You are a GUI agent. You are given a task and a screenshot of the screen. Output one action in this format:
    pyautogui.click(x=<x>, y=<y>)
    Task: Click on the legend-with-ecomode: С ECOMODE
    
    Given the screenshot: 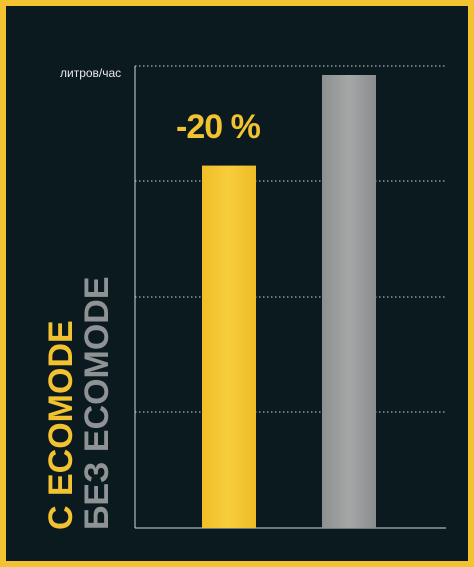 What is the action you would take?
    pyautogui.click(x=61, y=425)
    